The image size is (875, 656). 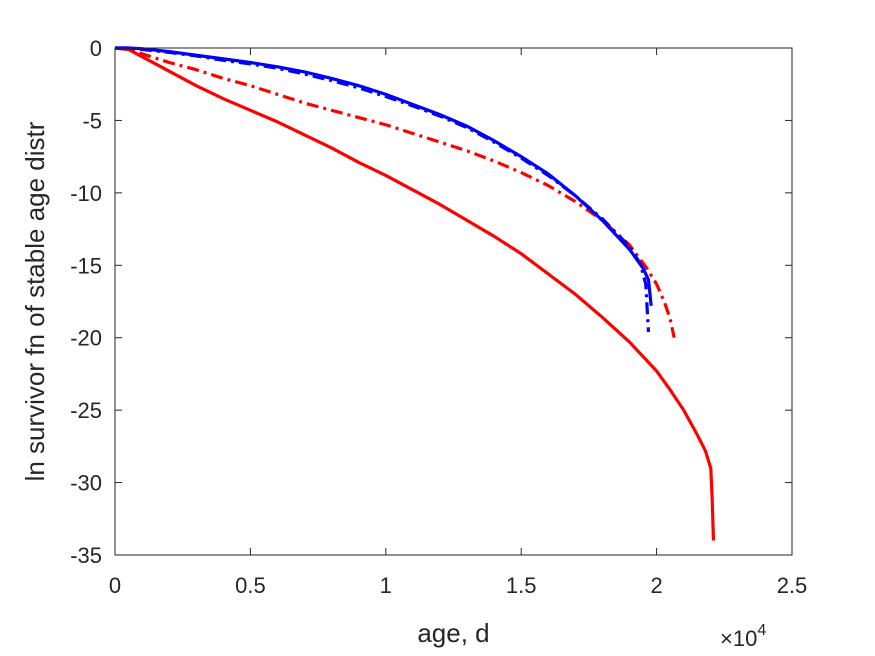 I want to click on y-tick-label: -5, so click(x=92, y=120).